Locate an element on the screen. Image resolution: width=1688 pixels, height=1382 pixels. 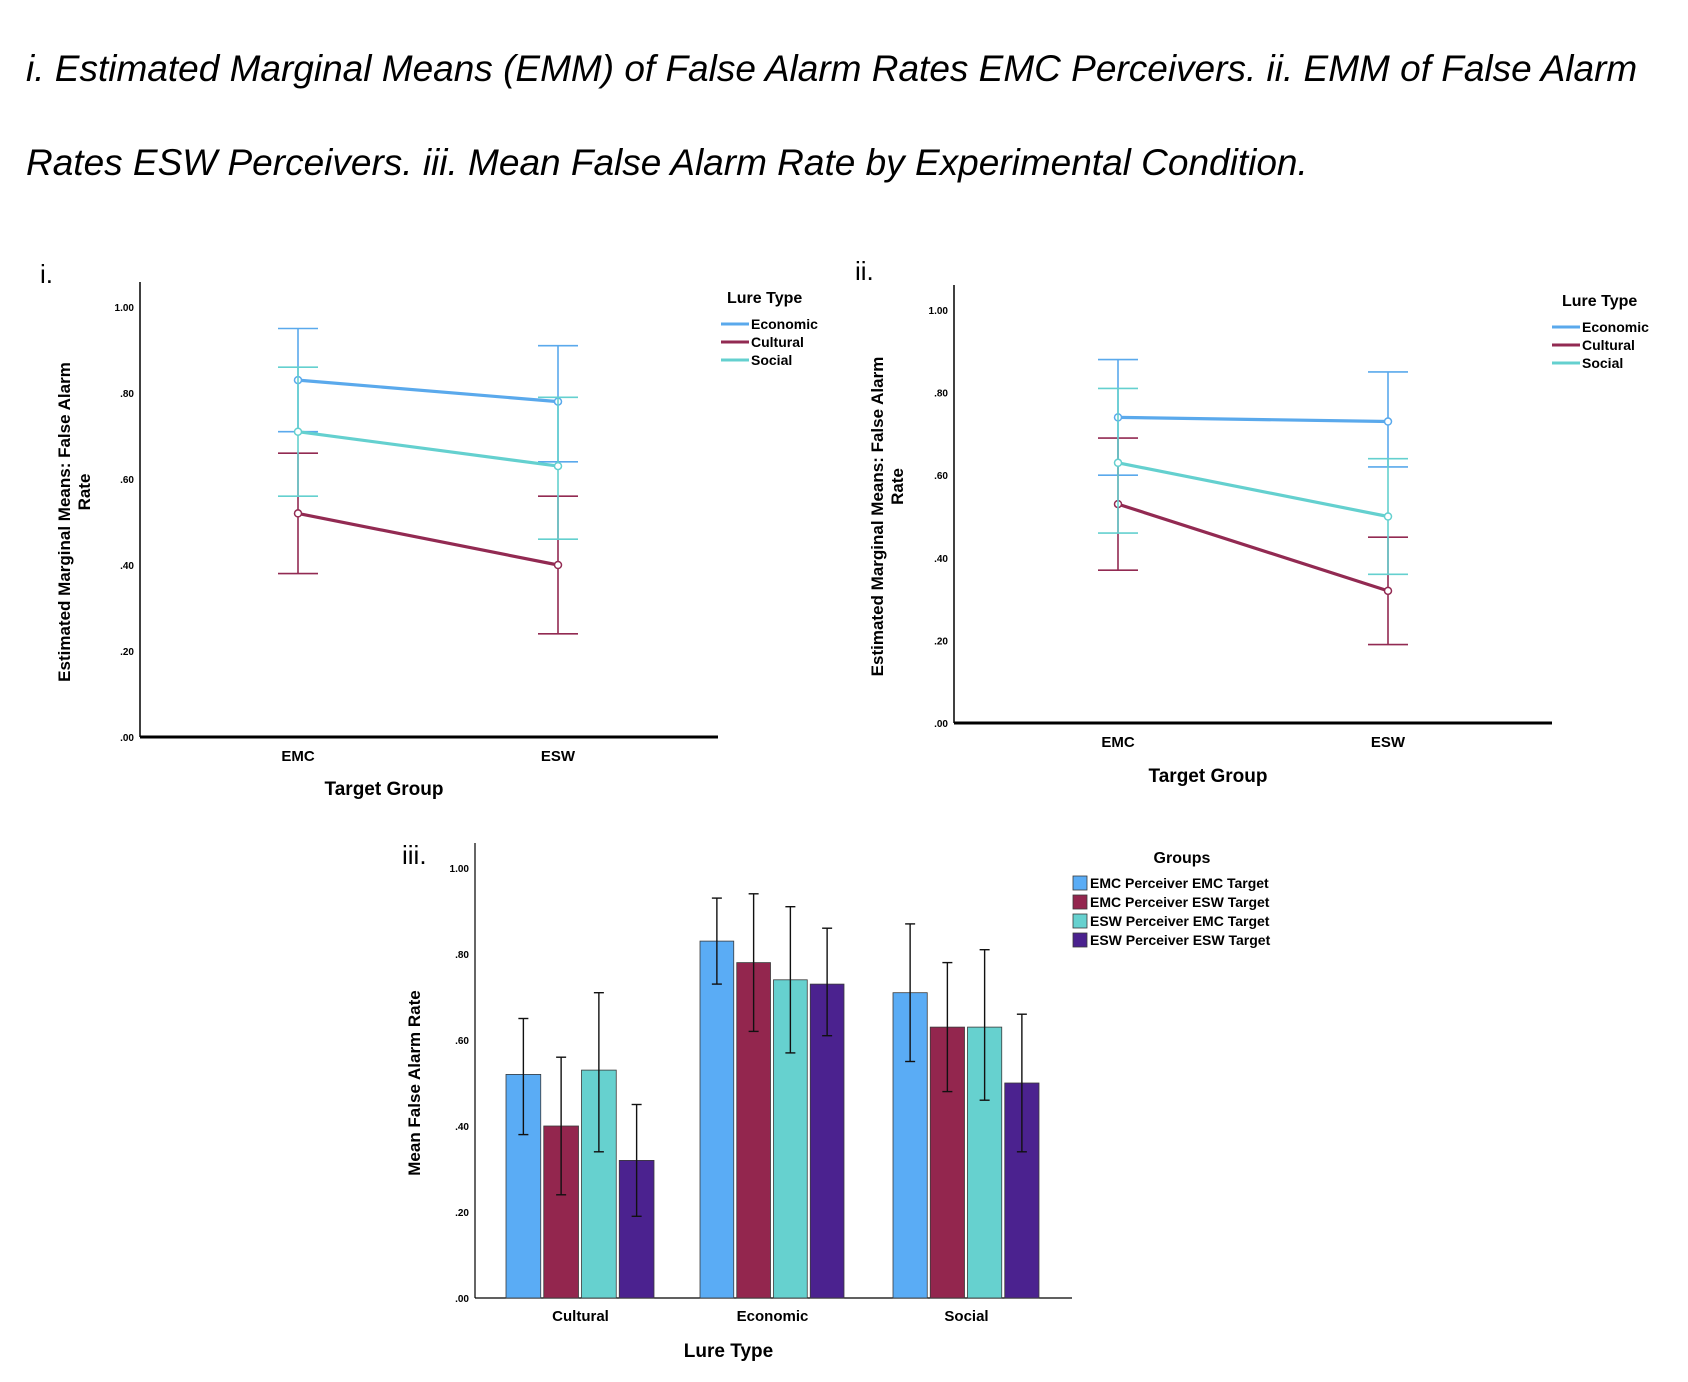
legend-label: ESW Perceiver EMC Target is located at coordinates (1180, 921).